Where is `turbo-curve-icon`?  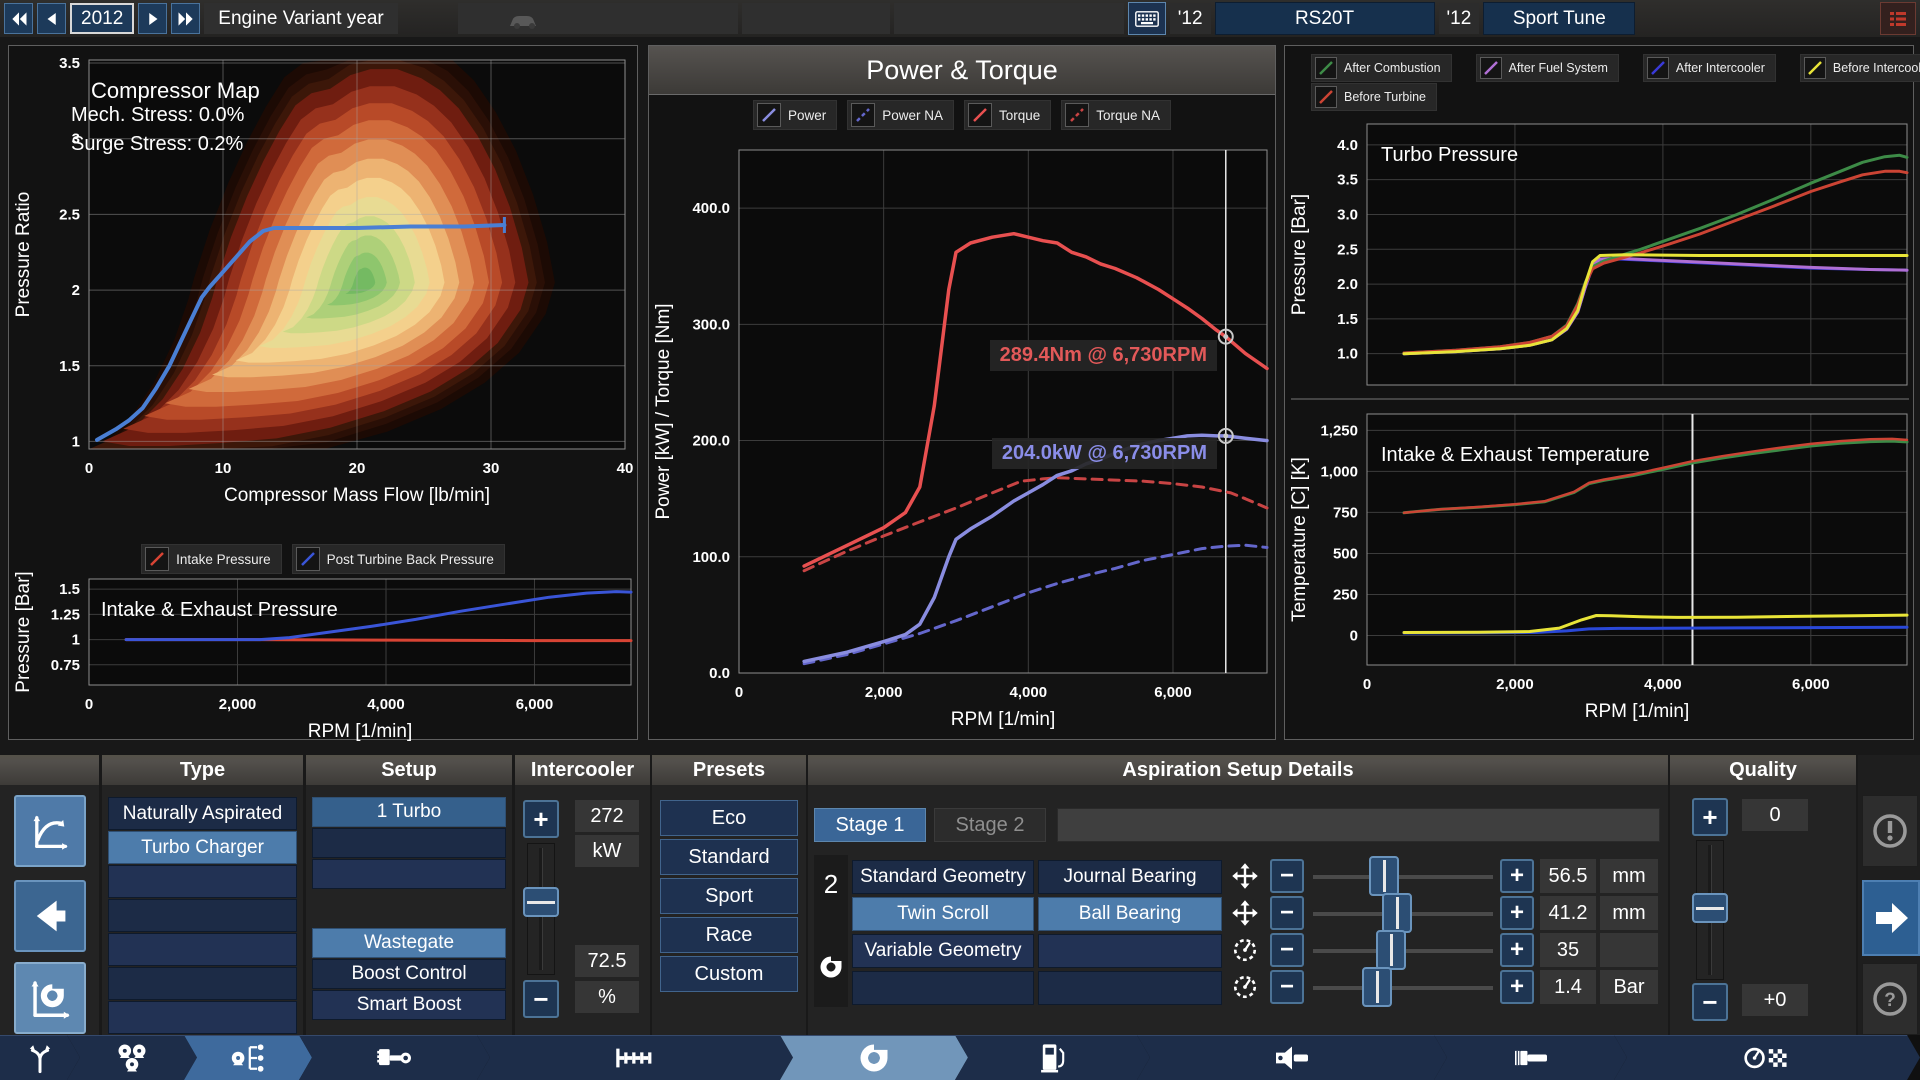 turbo-curve-icon is located at coordinates (50, 999).